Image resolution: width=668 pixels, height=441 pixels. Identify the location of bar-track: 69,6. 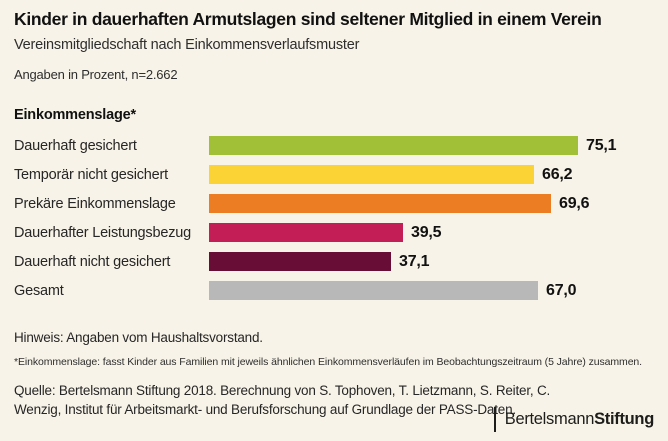
(433, 203).